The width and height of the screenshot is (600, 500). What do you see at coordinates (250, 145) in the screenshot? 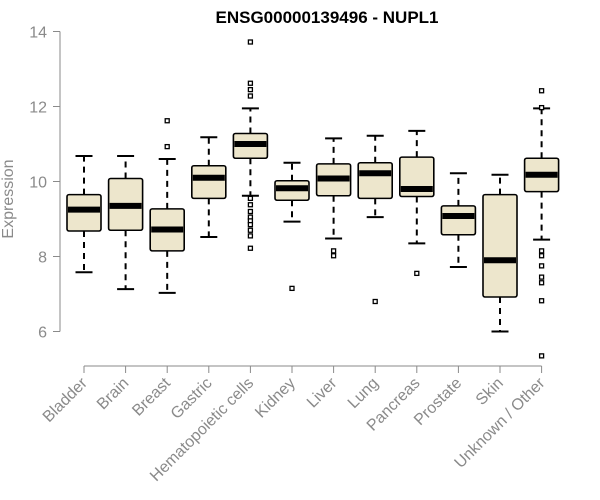
I see `box-hematopoietic-cells` at bounding box center [250, 145].